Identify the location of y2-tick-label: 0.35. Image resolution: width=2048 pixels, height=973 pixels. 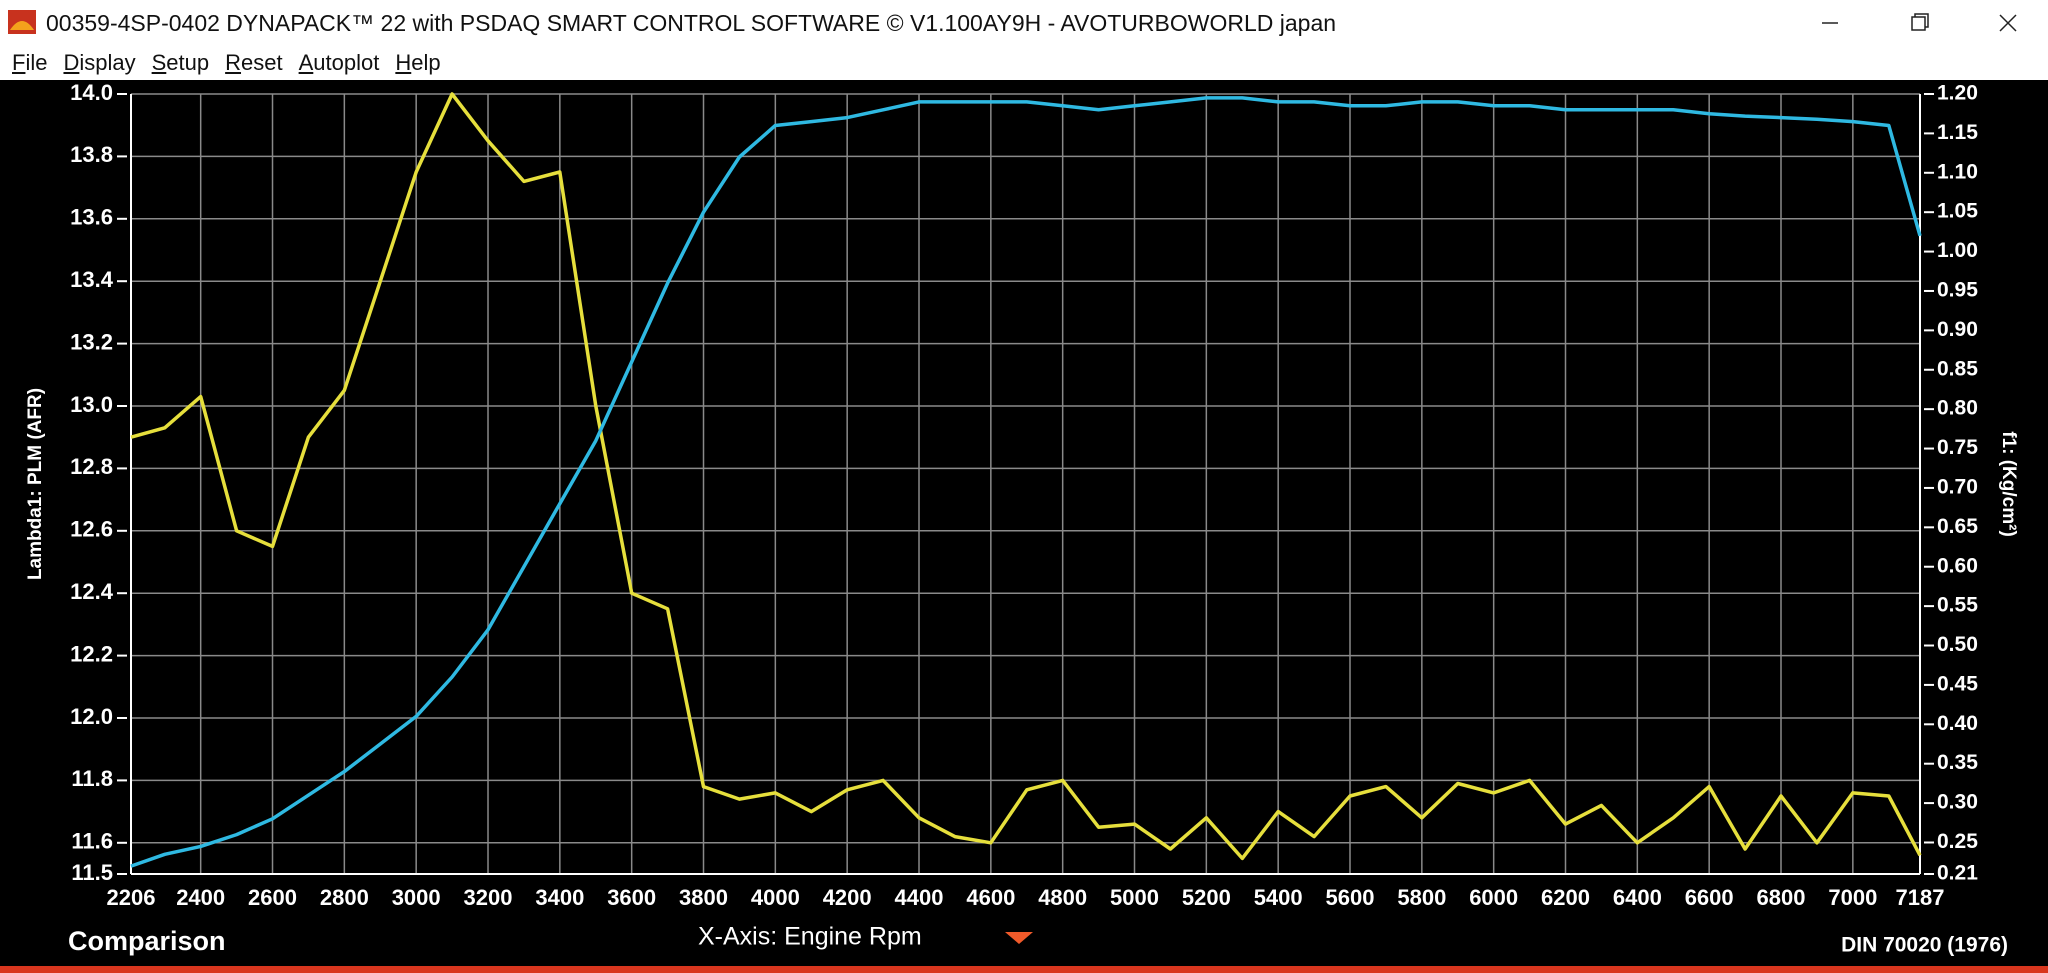
(1957, 762).